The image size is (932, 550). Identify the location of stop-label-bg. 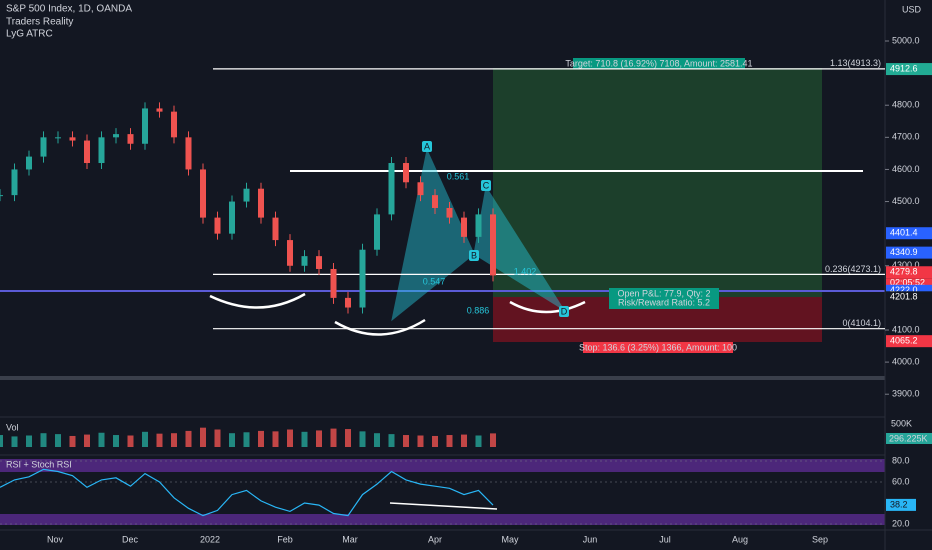
(658, 347).